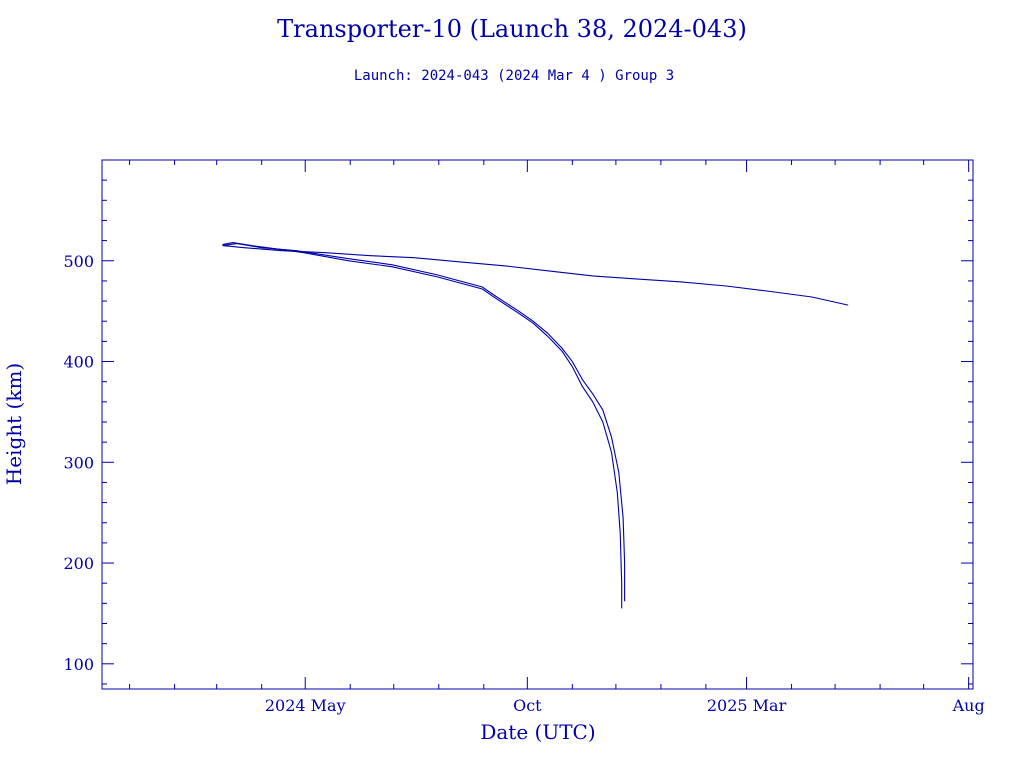  I want to click on y-tick-label: 500, so click(78, 261).